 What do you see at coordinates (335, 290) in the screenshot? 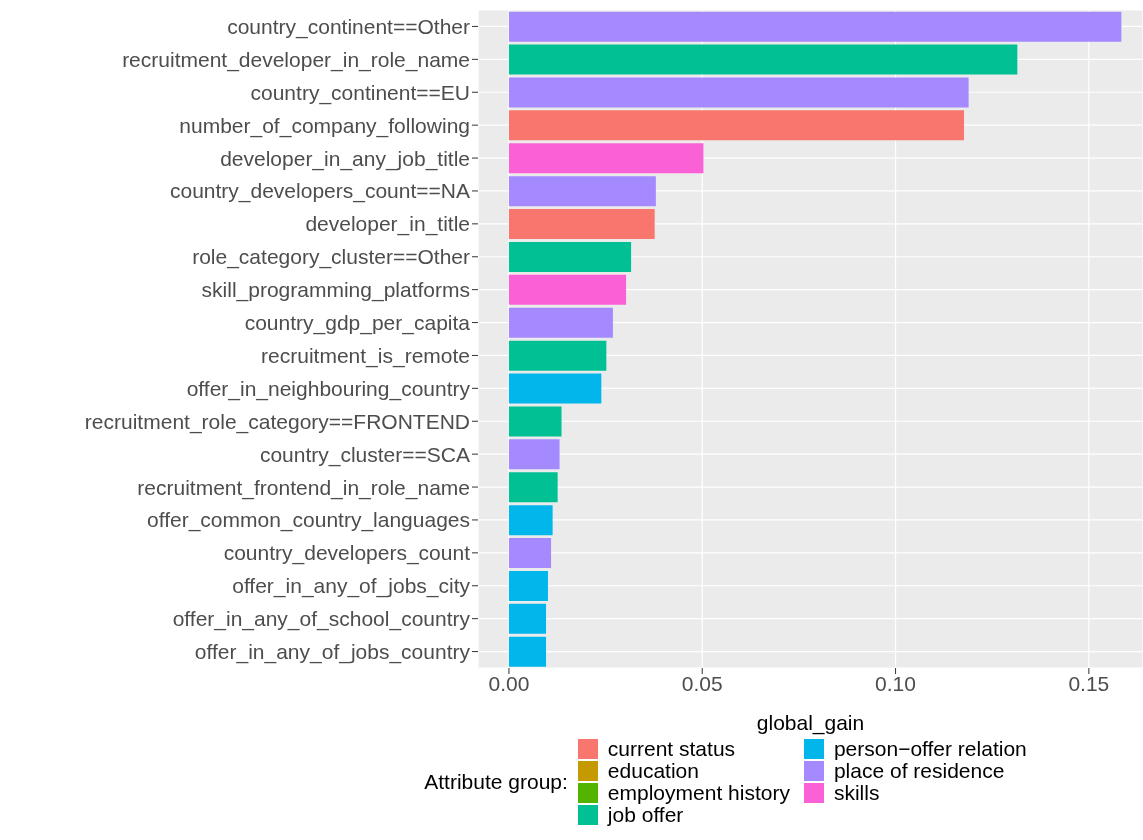
I see `y-tick-label: skill_programming_platforms` at bounding box center [335, 290].